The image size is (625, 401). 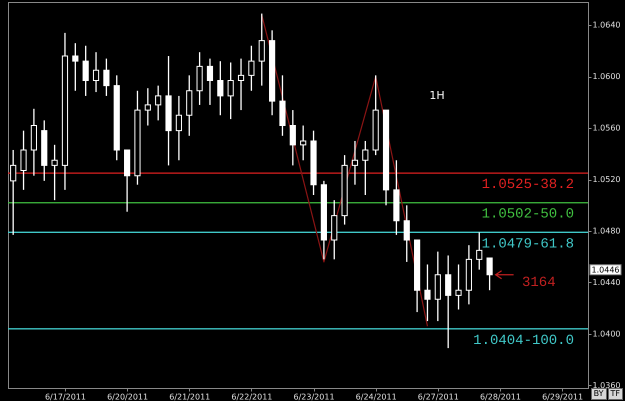 What do you see at coordinates (598, 394) in the screenshot?
I see `text: BY` at bounding box center [598, 394].